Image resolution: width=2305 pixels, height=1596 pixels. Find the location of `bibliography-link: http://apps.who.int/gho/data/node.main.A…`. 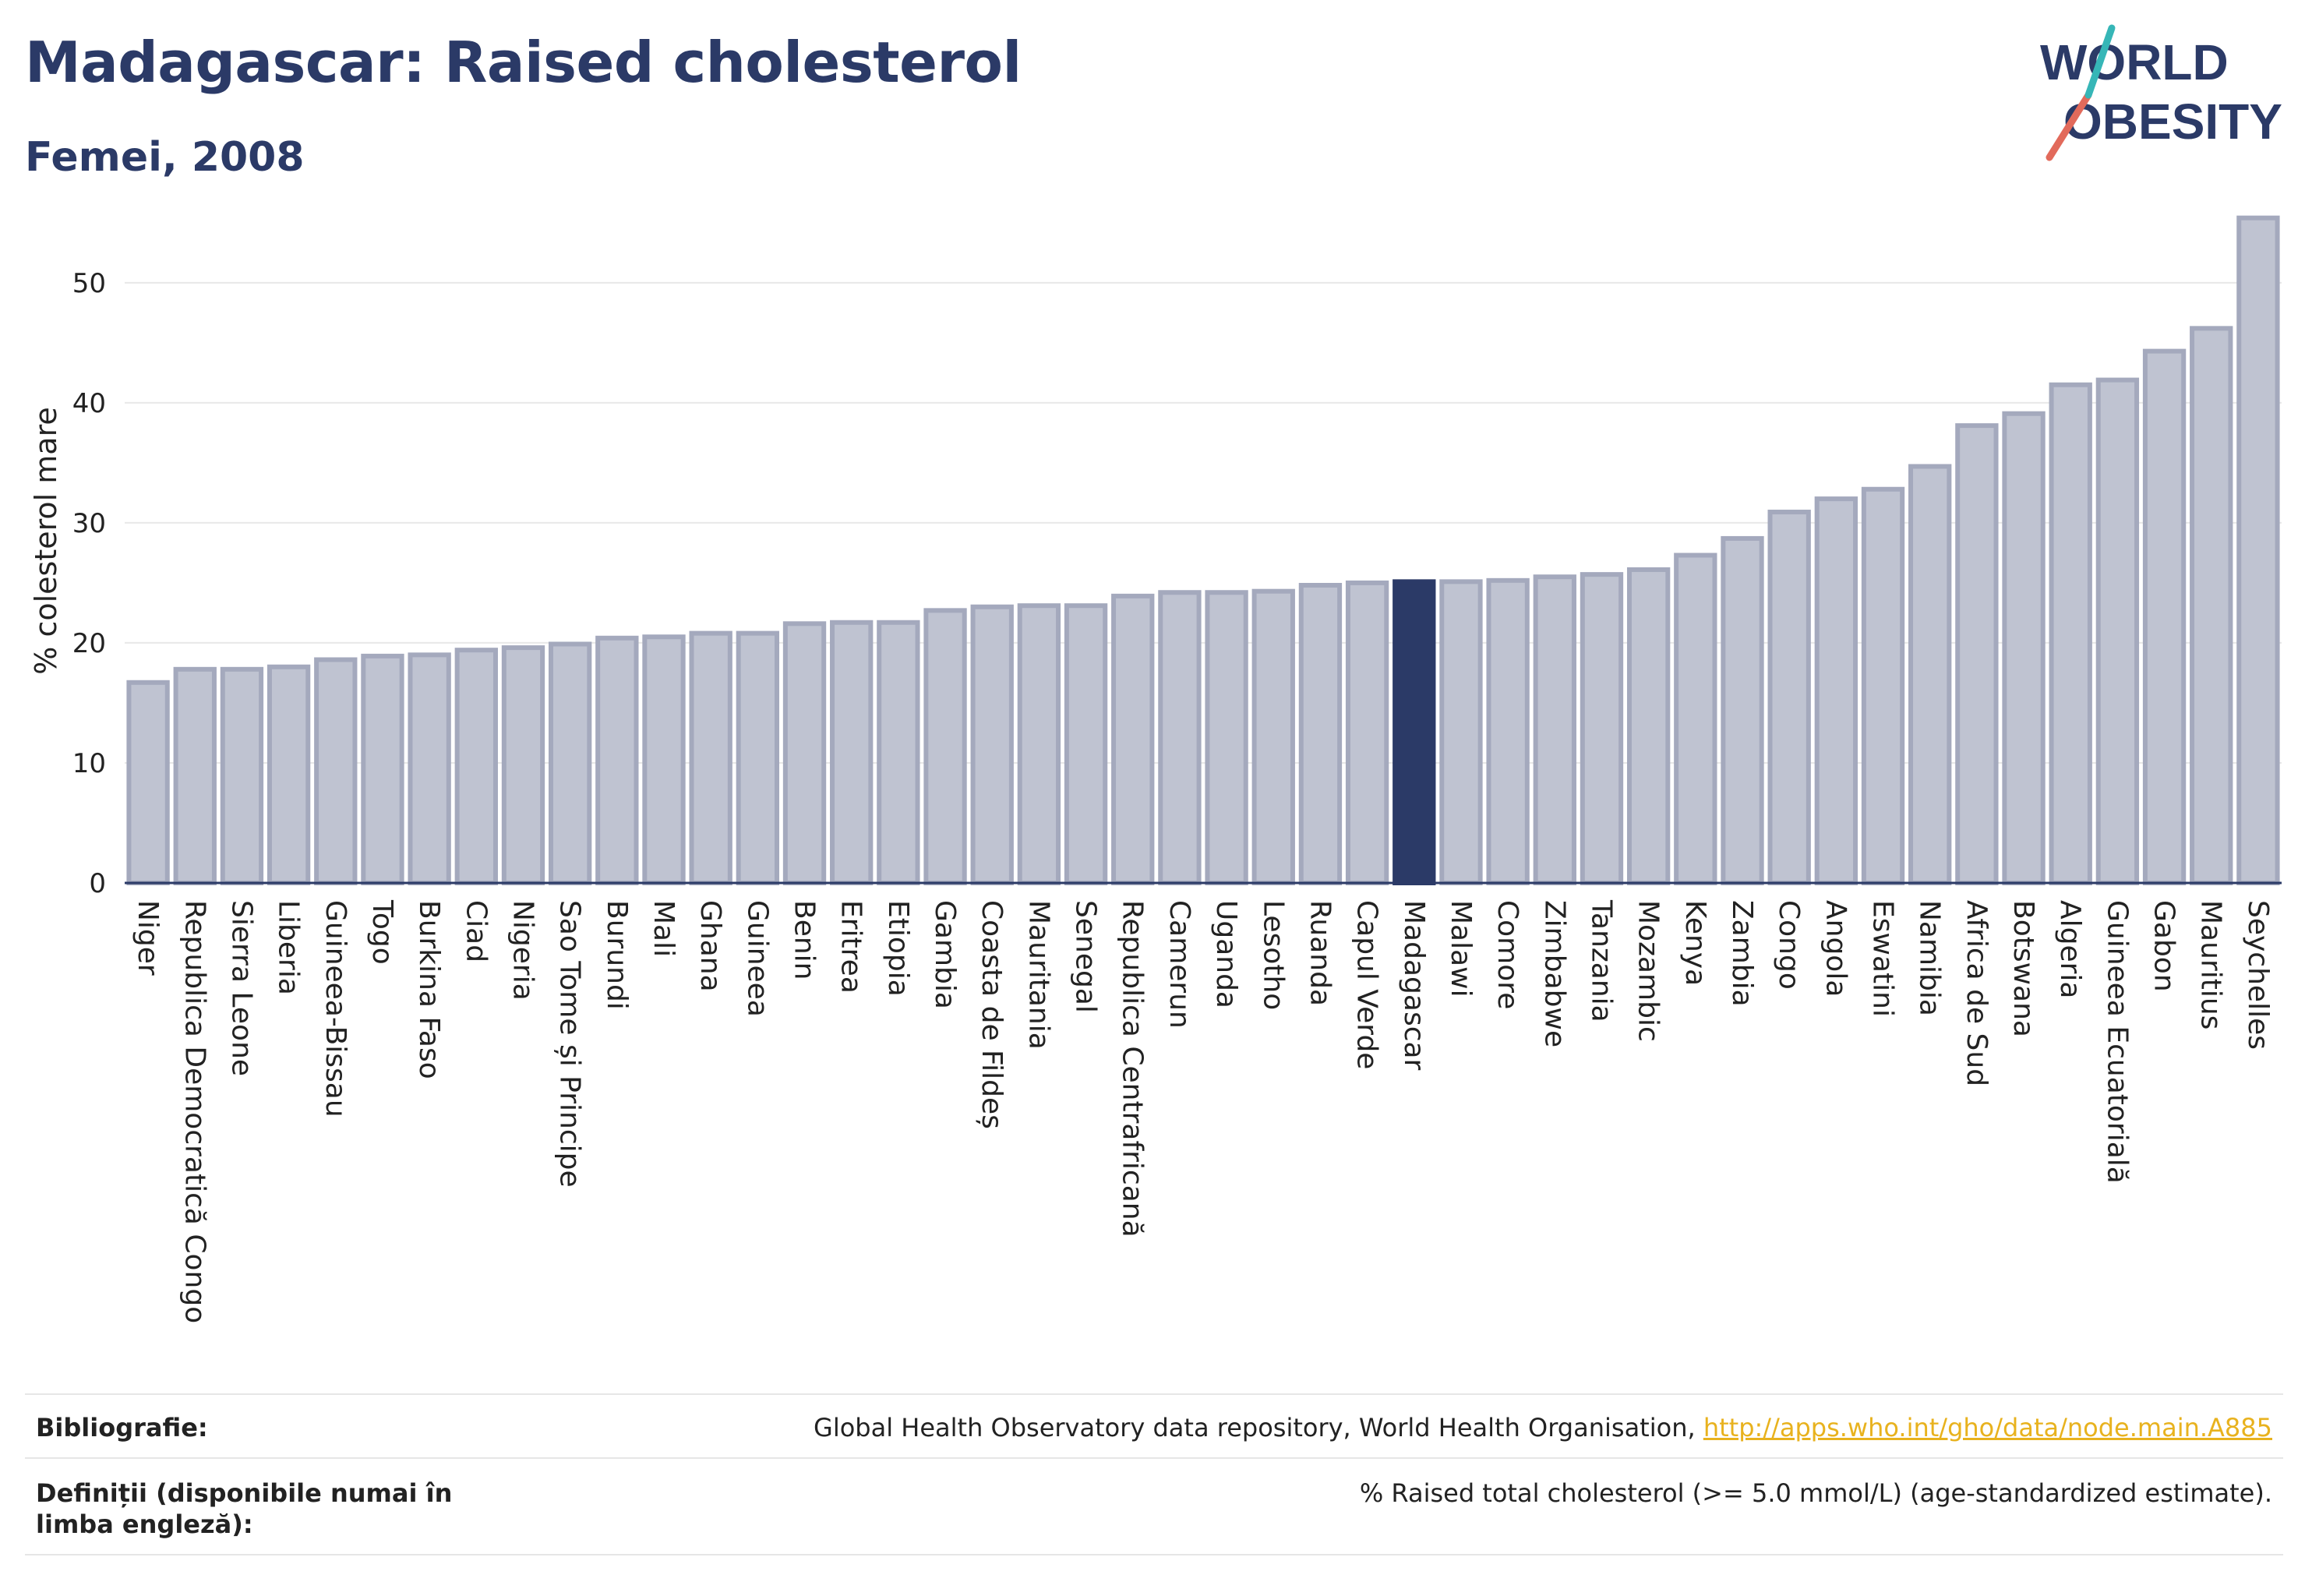

bibliography-link: http://apps.who.int/gho/data/node.main.A… is located at coordinates (1987, 1427).